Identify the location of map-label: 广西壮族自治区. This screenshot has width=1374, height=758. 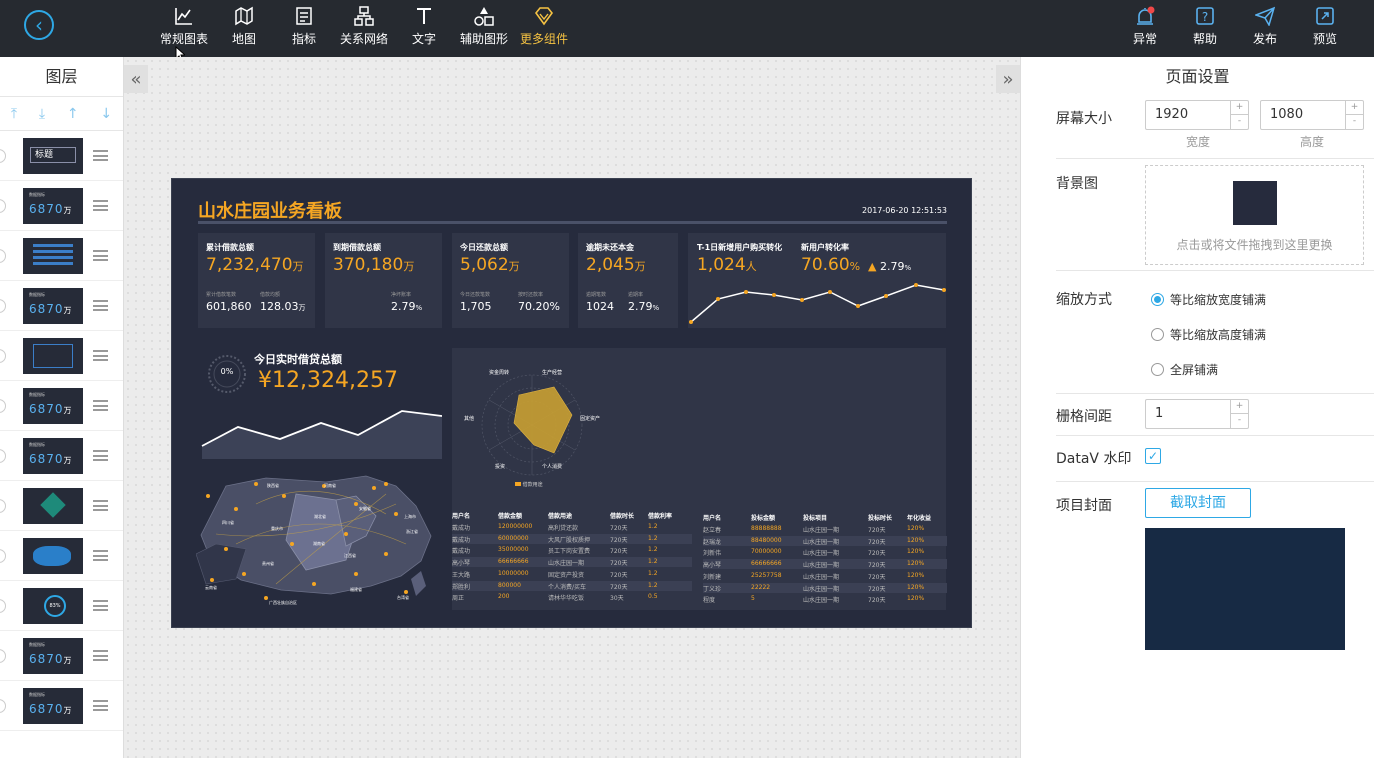
(283, 602).